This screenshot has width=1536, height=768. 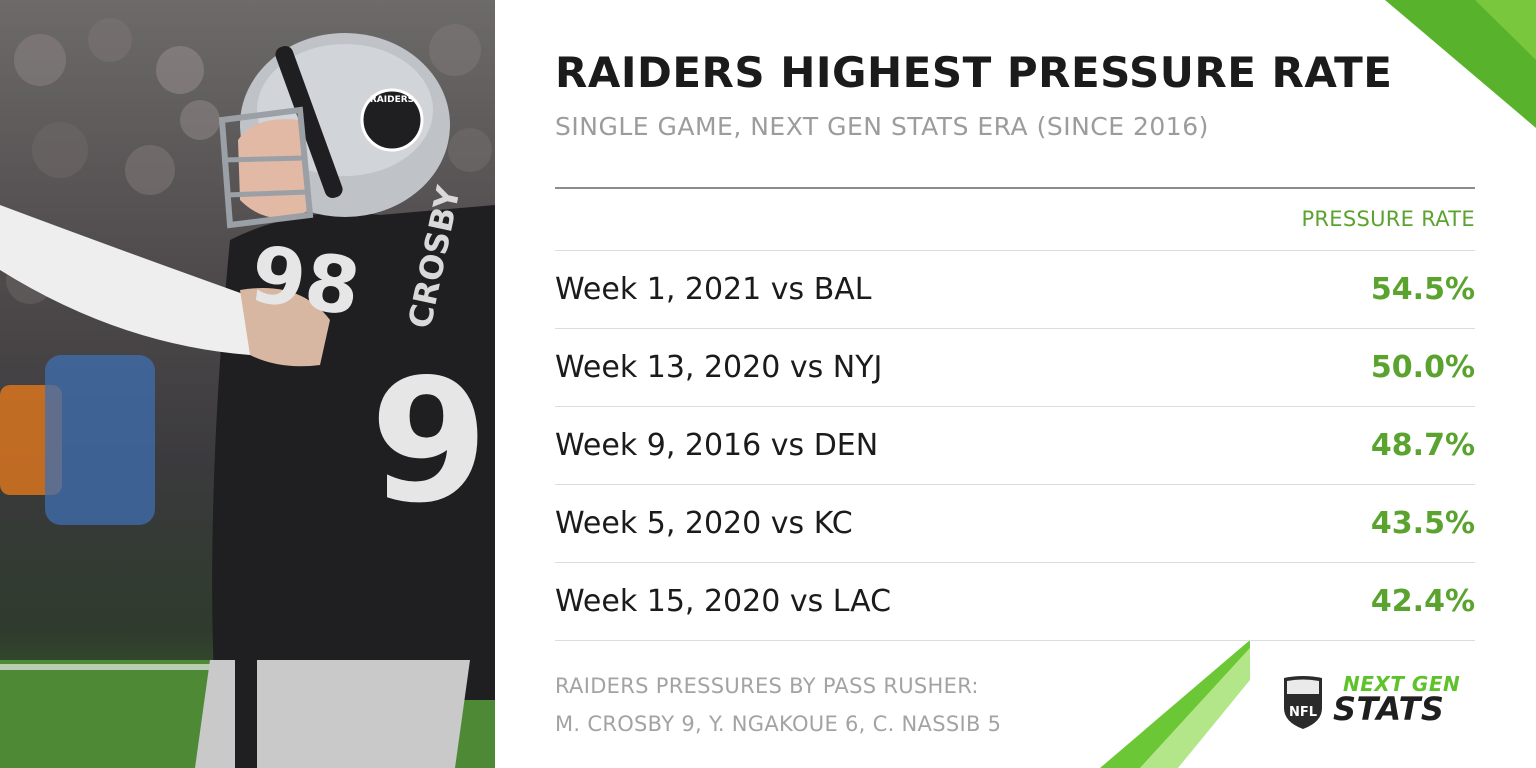 I want to click on page-title: RAIDERS HIGHEST PRESSURE RATE, so click(x=974, y=72).